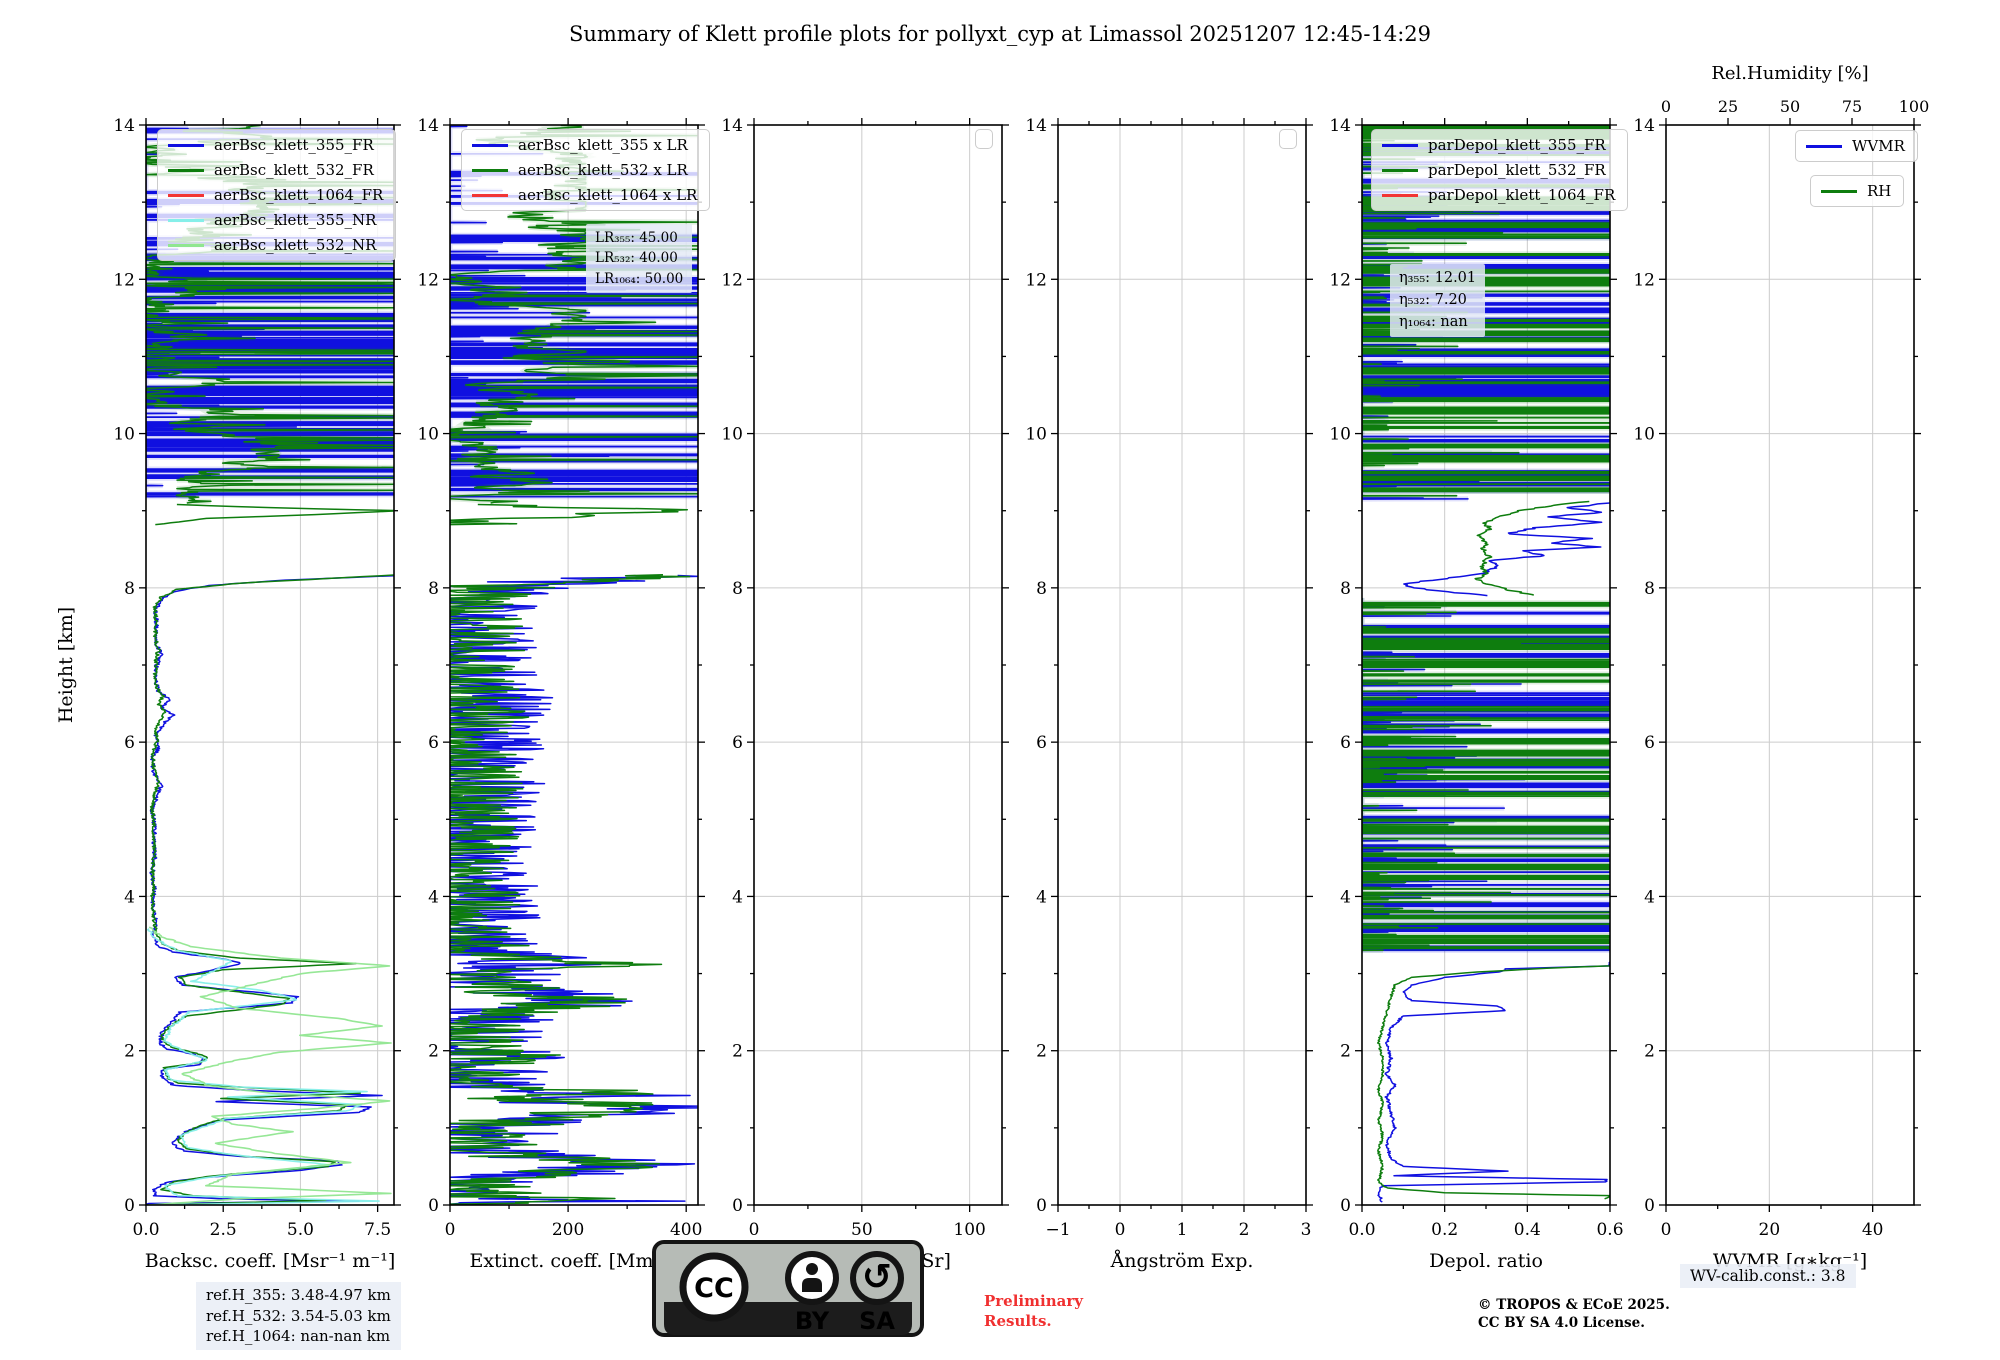 Image resolution: width=2000 pixels, height=1360 pixels. Describe the element at coordinates (1522, 195) in the screenshot. I see `legend-label: parDepol_klett_1064_FR` at that location.